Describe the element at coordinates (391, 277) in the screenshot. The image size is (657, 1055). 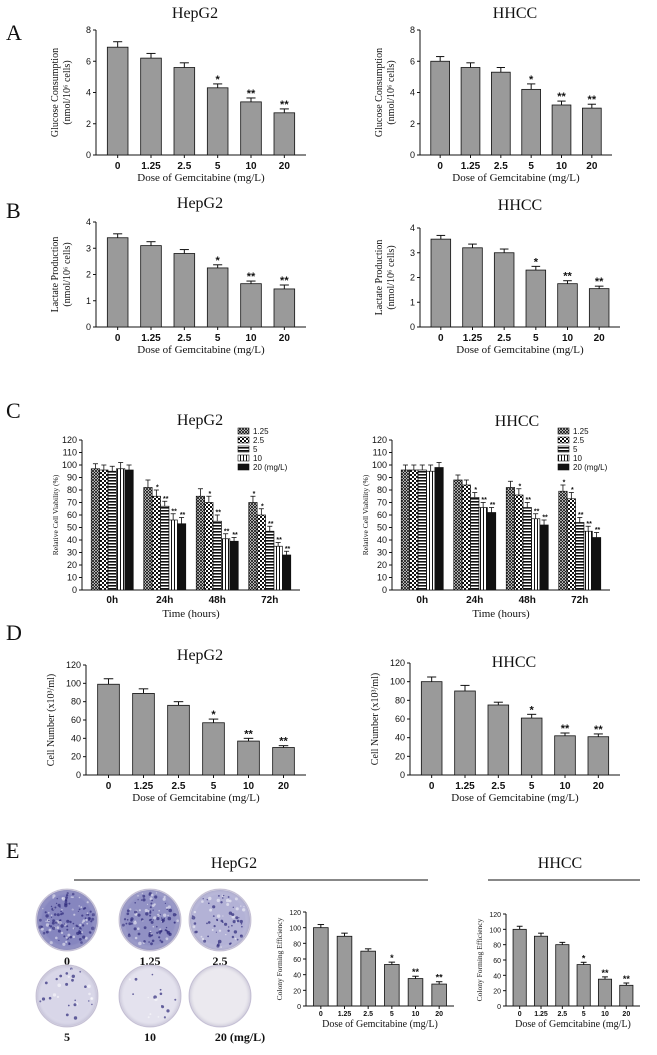
I see `B-hhcc-ylabel: (nmol/10⁶ cells)` at that location.